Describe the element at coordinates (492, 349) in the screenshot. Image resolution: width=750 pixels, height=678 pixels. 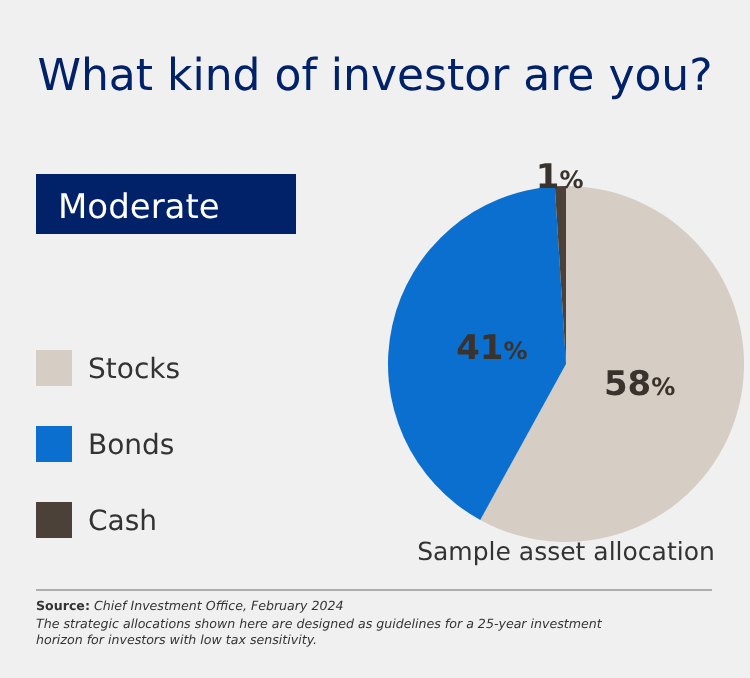
I see `data-label: 41%` at that location.